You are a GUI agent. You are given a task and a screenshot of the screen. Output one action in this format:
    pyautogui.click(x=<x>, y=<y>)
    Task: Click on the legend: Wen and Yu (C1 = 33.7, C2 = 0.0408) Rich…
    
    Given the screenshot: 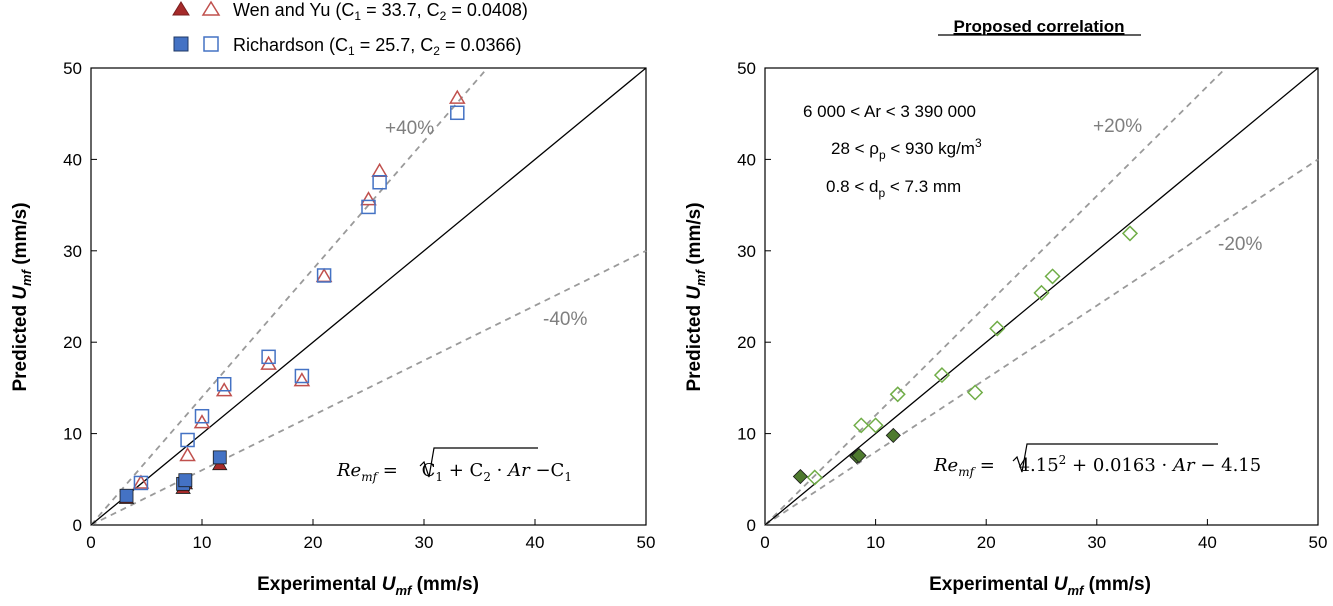 What is the action you would take?
    pyautogui.click(x=350, y=29)
    